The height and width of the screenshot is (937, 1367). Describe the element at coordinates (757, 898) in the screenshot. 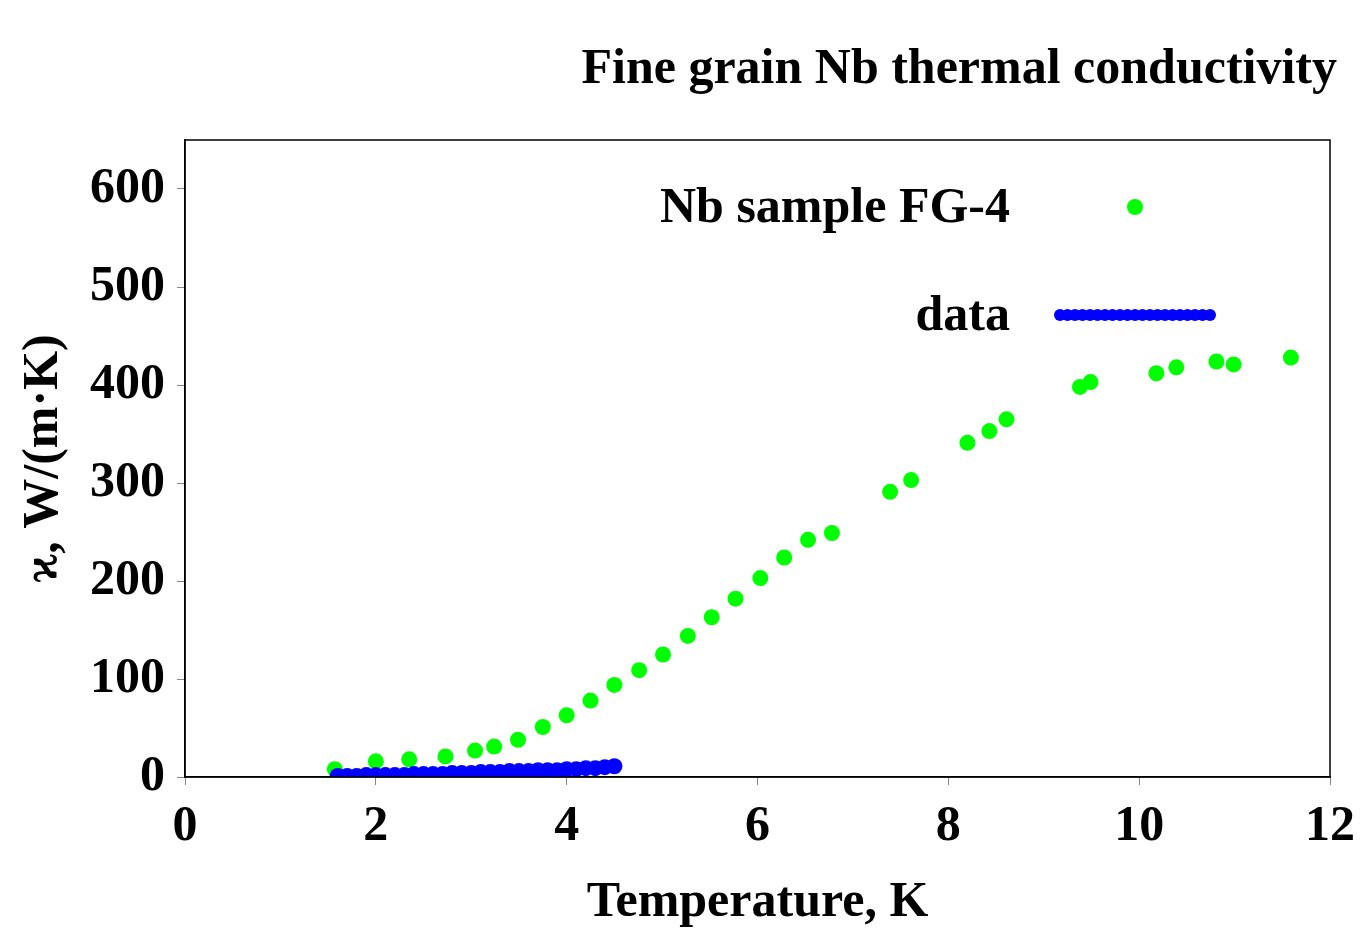

I see `x-axis-title: Temperature, K` at that location.